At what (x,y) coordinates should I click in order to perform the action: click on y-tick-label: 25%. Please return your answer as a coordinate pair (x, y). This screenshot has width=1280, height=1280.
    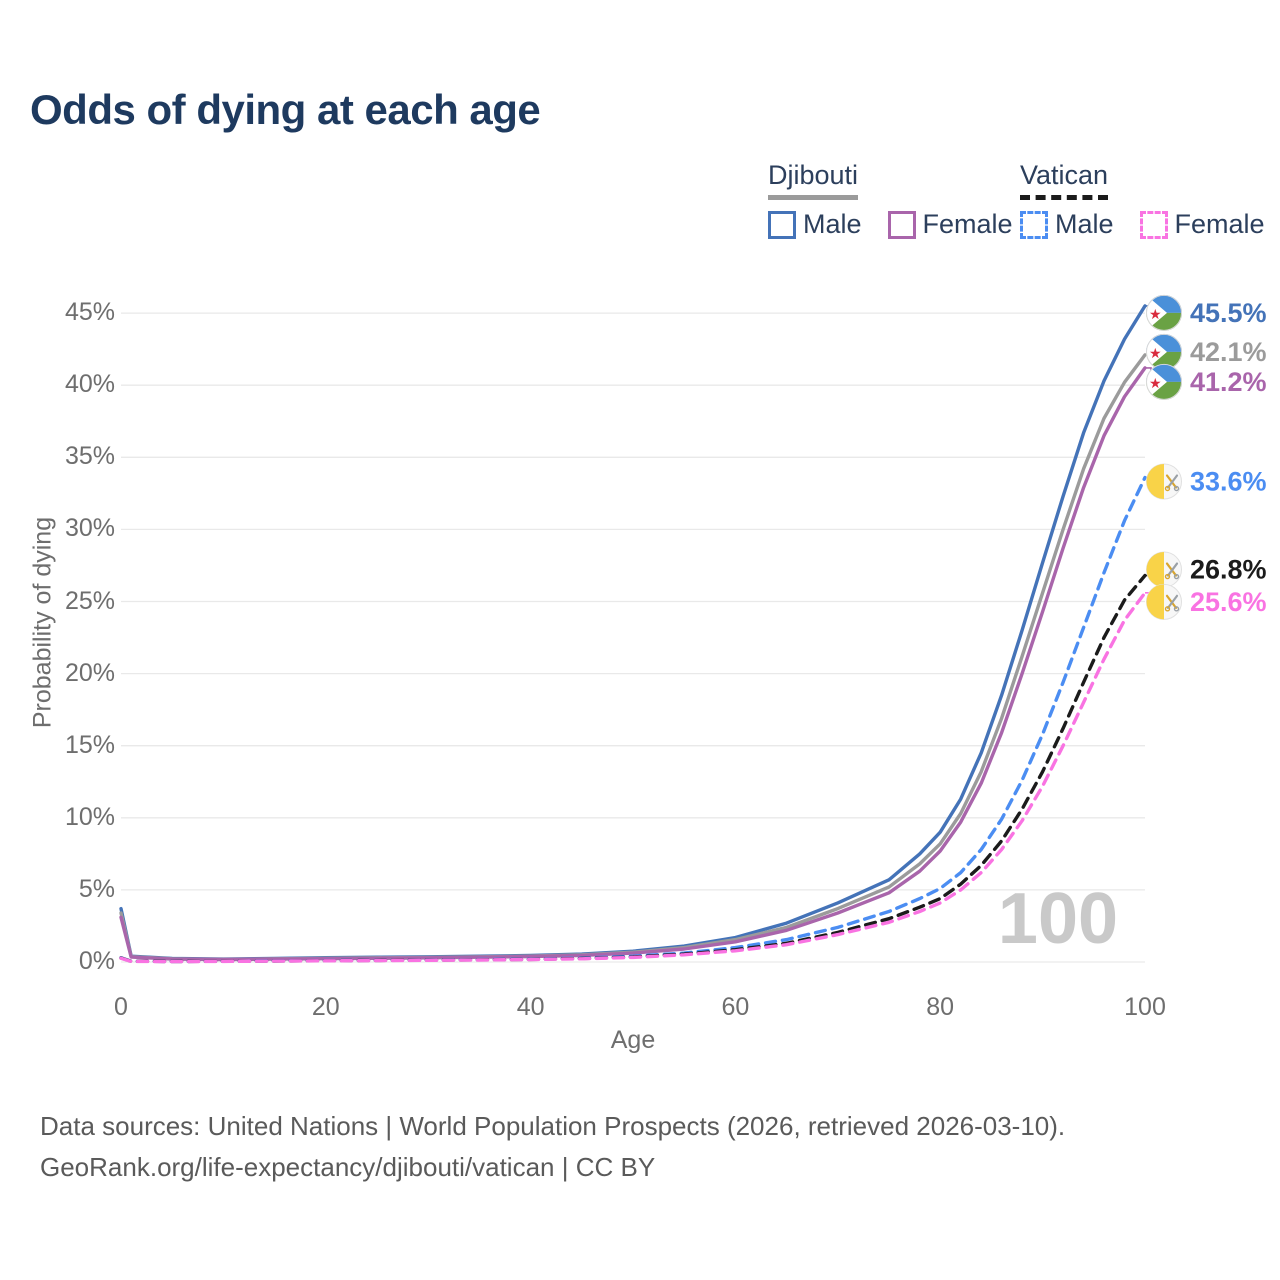
    Looking at the image, I should click on (89, 600).